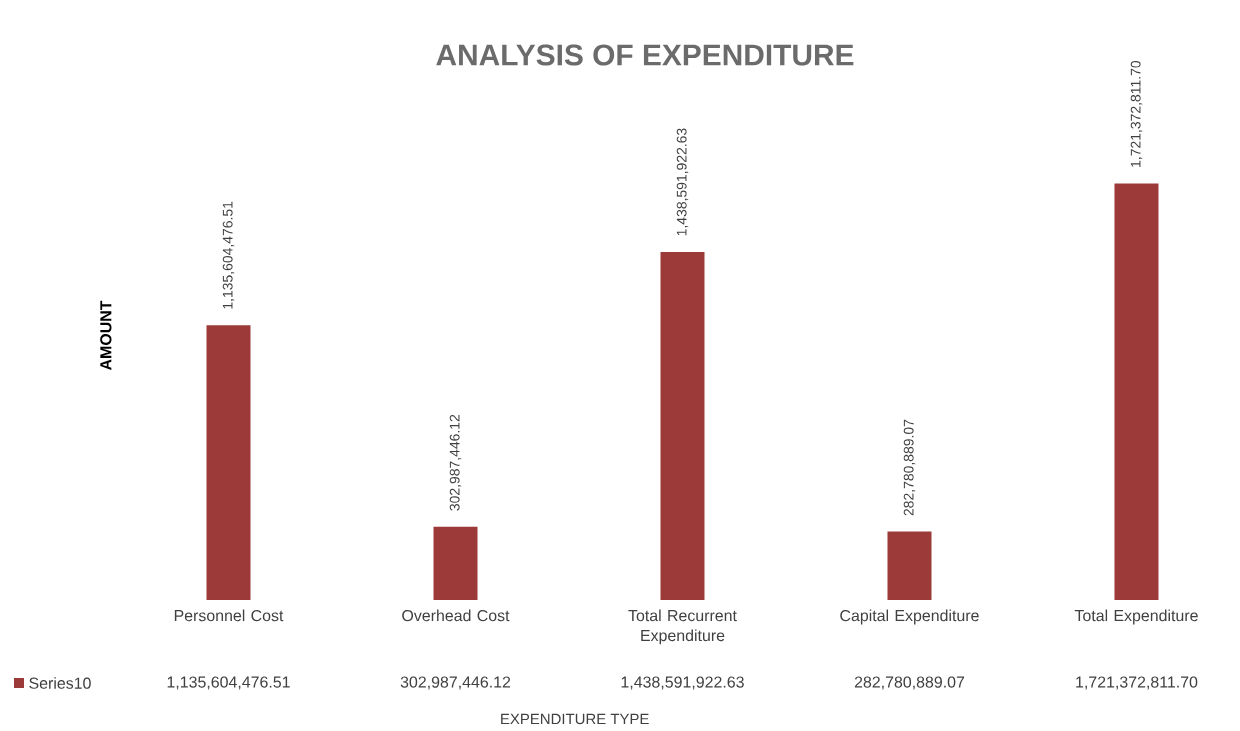 Image resolution: width=1240 pixels, height=731 pixels. Describe the element at coordinates (909, 467) in the screenshot. I see `text: 282,780,889.07` at that location.